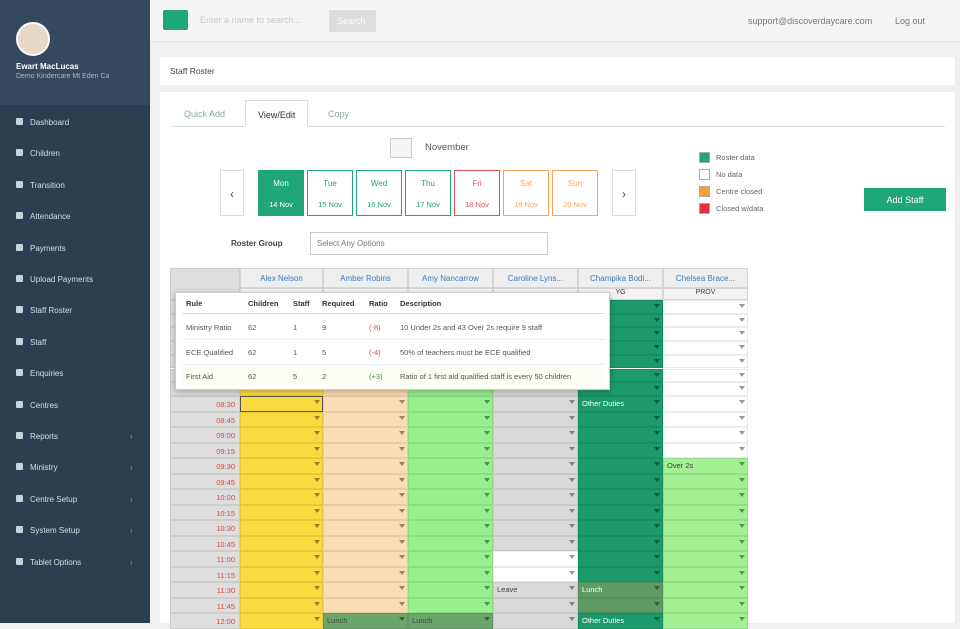  What do you see at coordinates (75, 248) in the screenshot?
I see `menu-item: Payments` at bounding box center [75, 248].